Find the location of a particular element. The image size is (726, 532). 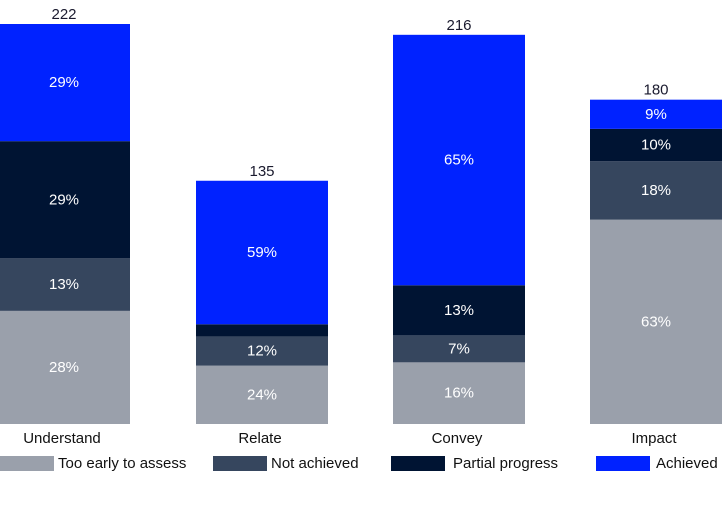

segment-label: 9% is located at coordinates (656, 114).